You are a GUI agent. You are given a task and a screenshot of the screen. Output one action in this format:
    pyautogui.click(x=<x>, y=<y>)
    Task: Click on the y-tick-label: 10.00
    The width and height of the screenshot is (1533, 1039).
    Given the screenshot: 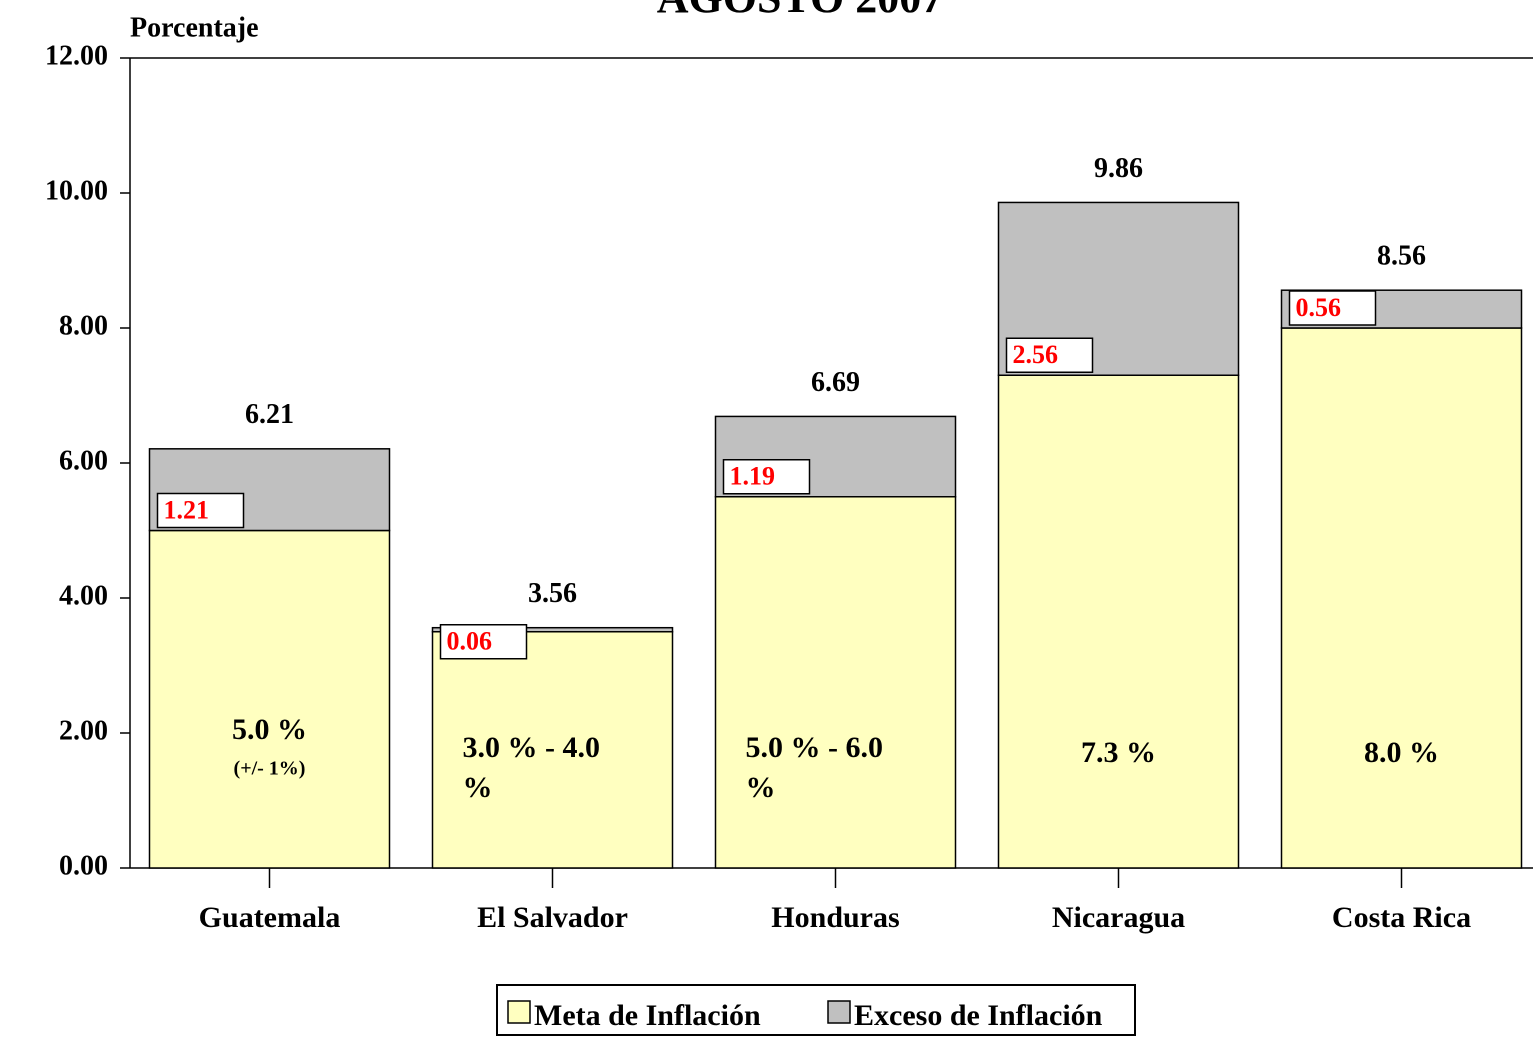 What is the action you would take?
    pyautogui.click(x=76, y=190)
    